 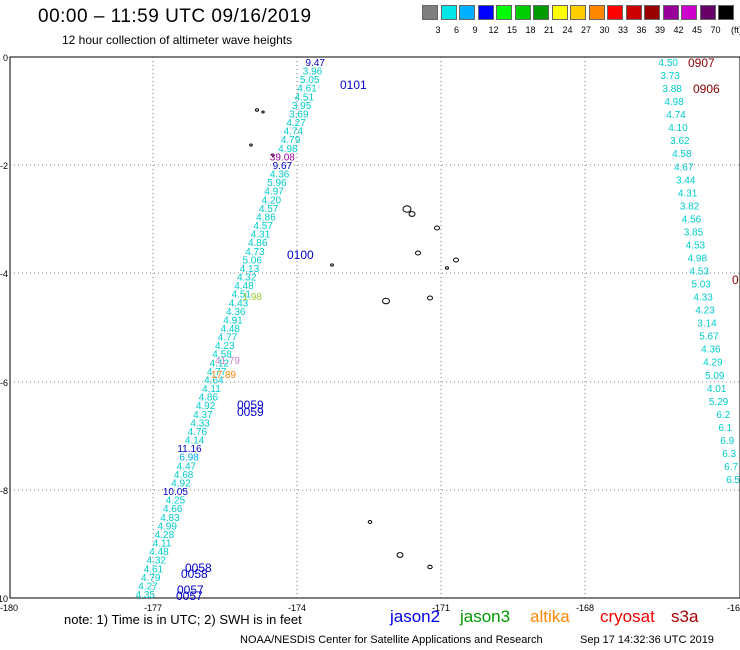 What do you see at coordinates (647, 640) in the screenshot?
I see `generation-timestamp: Sep 17 14:32:36 UTC 2019` at bounding box center [647, 640].